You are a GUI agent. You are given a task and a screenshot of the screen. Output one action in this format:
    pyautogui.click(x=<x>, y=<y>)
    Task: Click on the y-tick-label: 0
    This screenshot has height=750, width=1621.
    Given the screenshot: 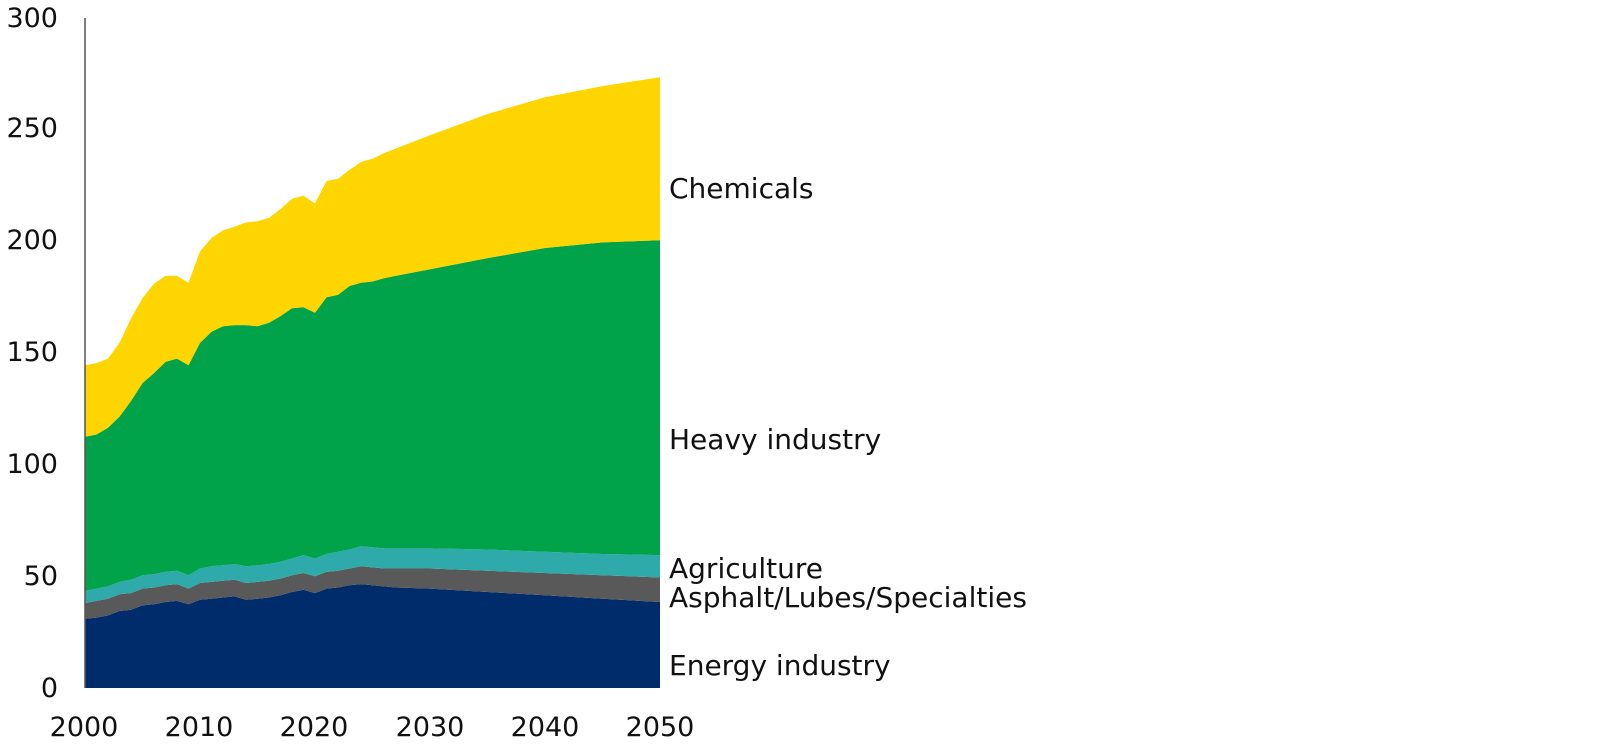 What is the action you would take?
    pyautogui.click(x=49, y=688)
    